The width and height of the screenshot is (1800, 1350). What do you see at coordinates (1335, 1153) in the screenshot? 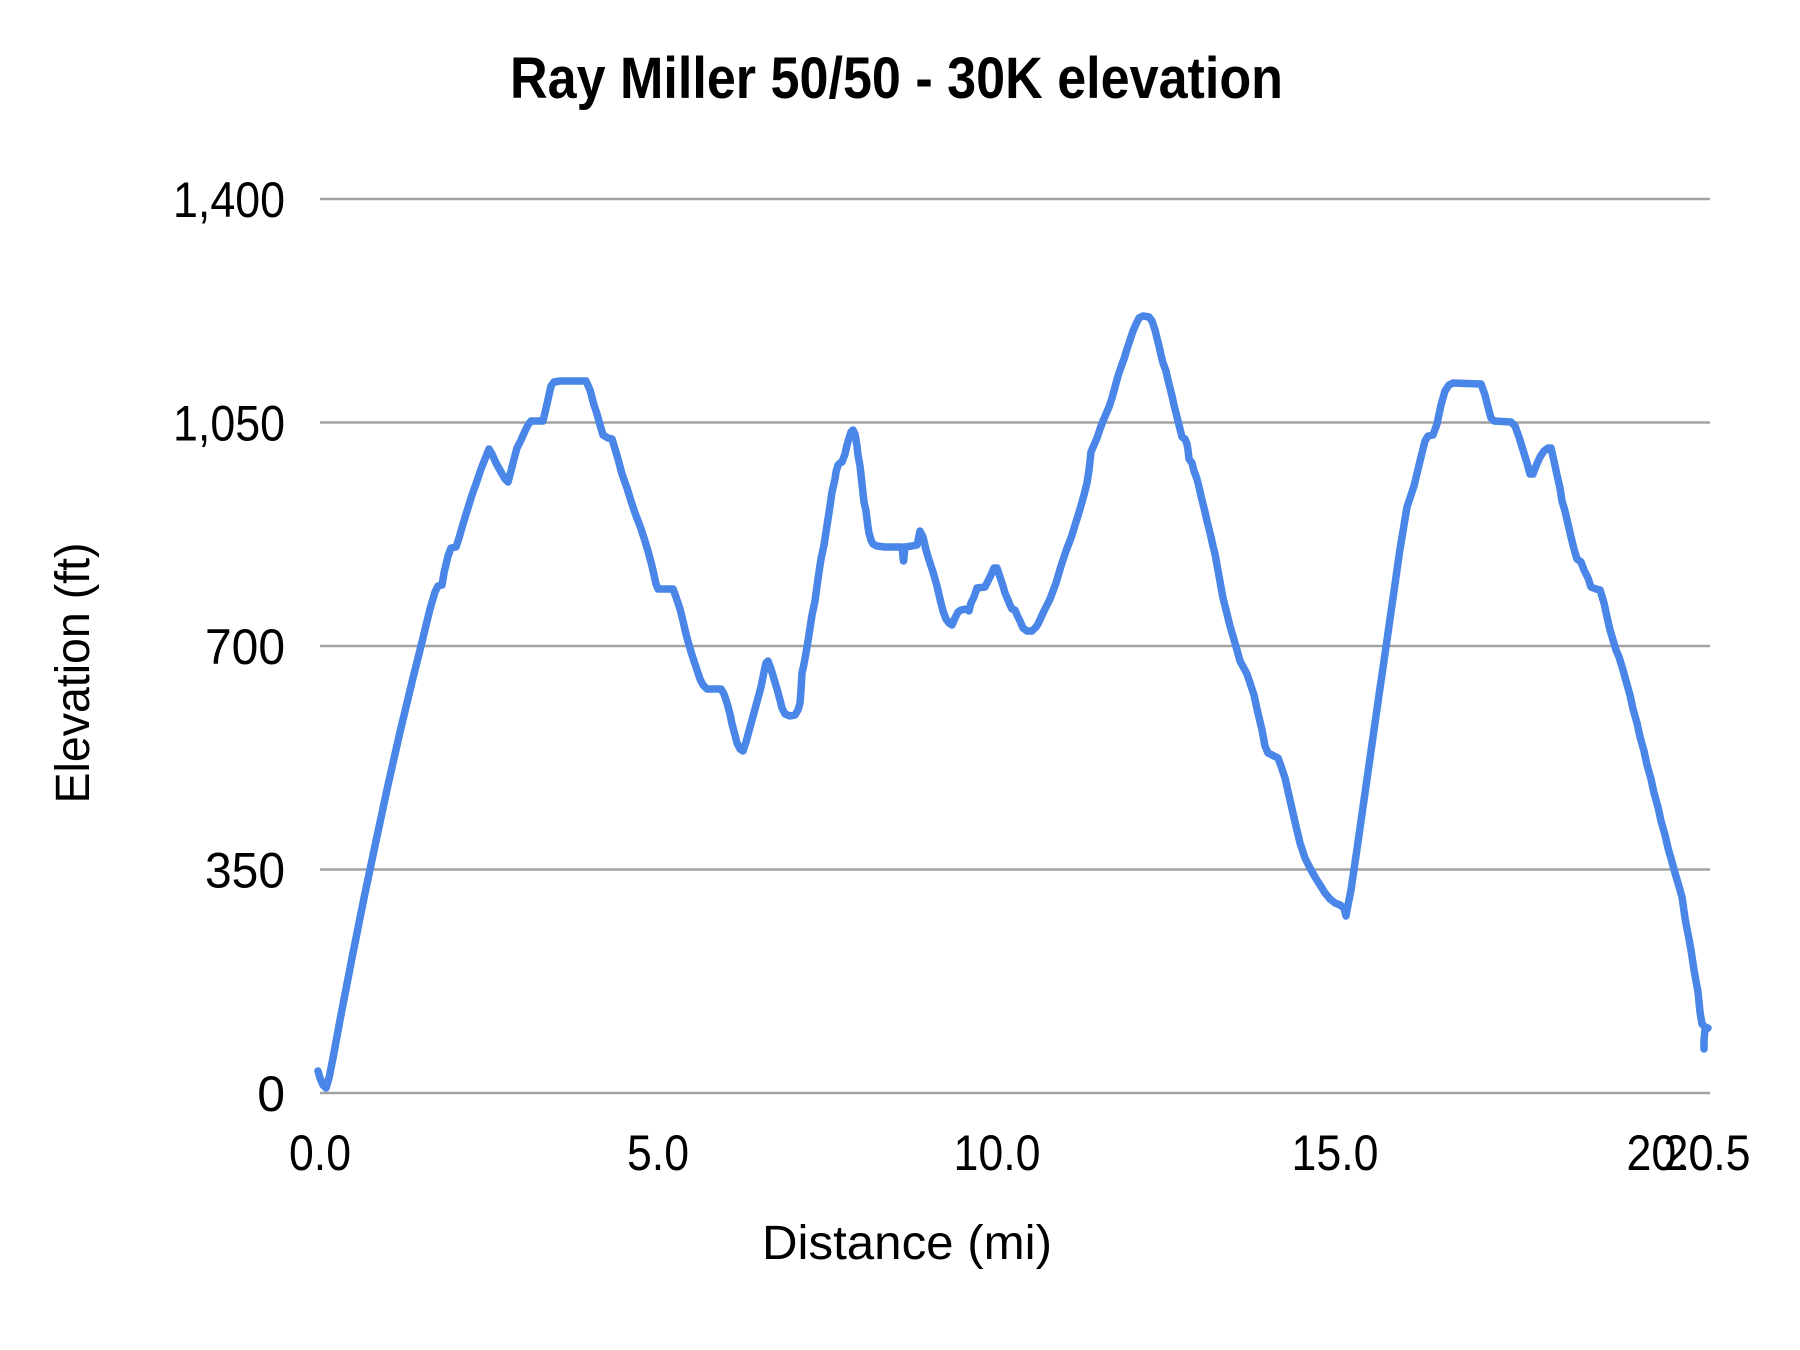
I see `svg-text: 15.0` at bounding box center [1335, 1153].